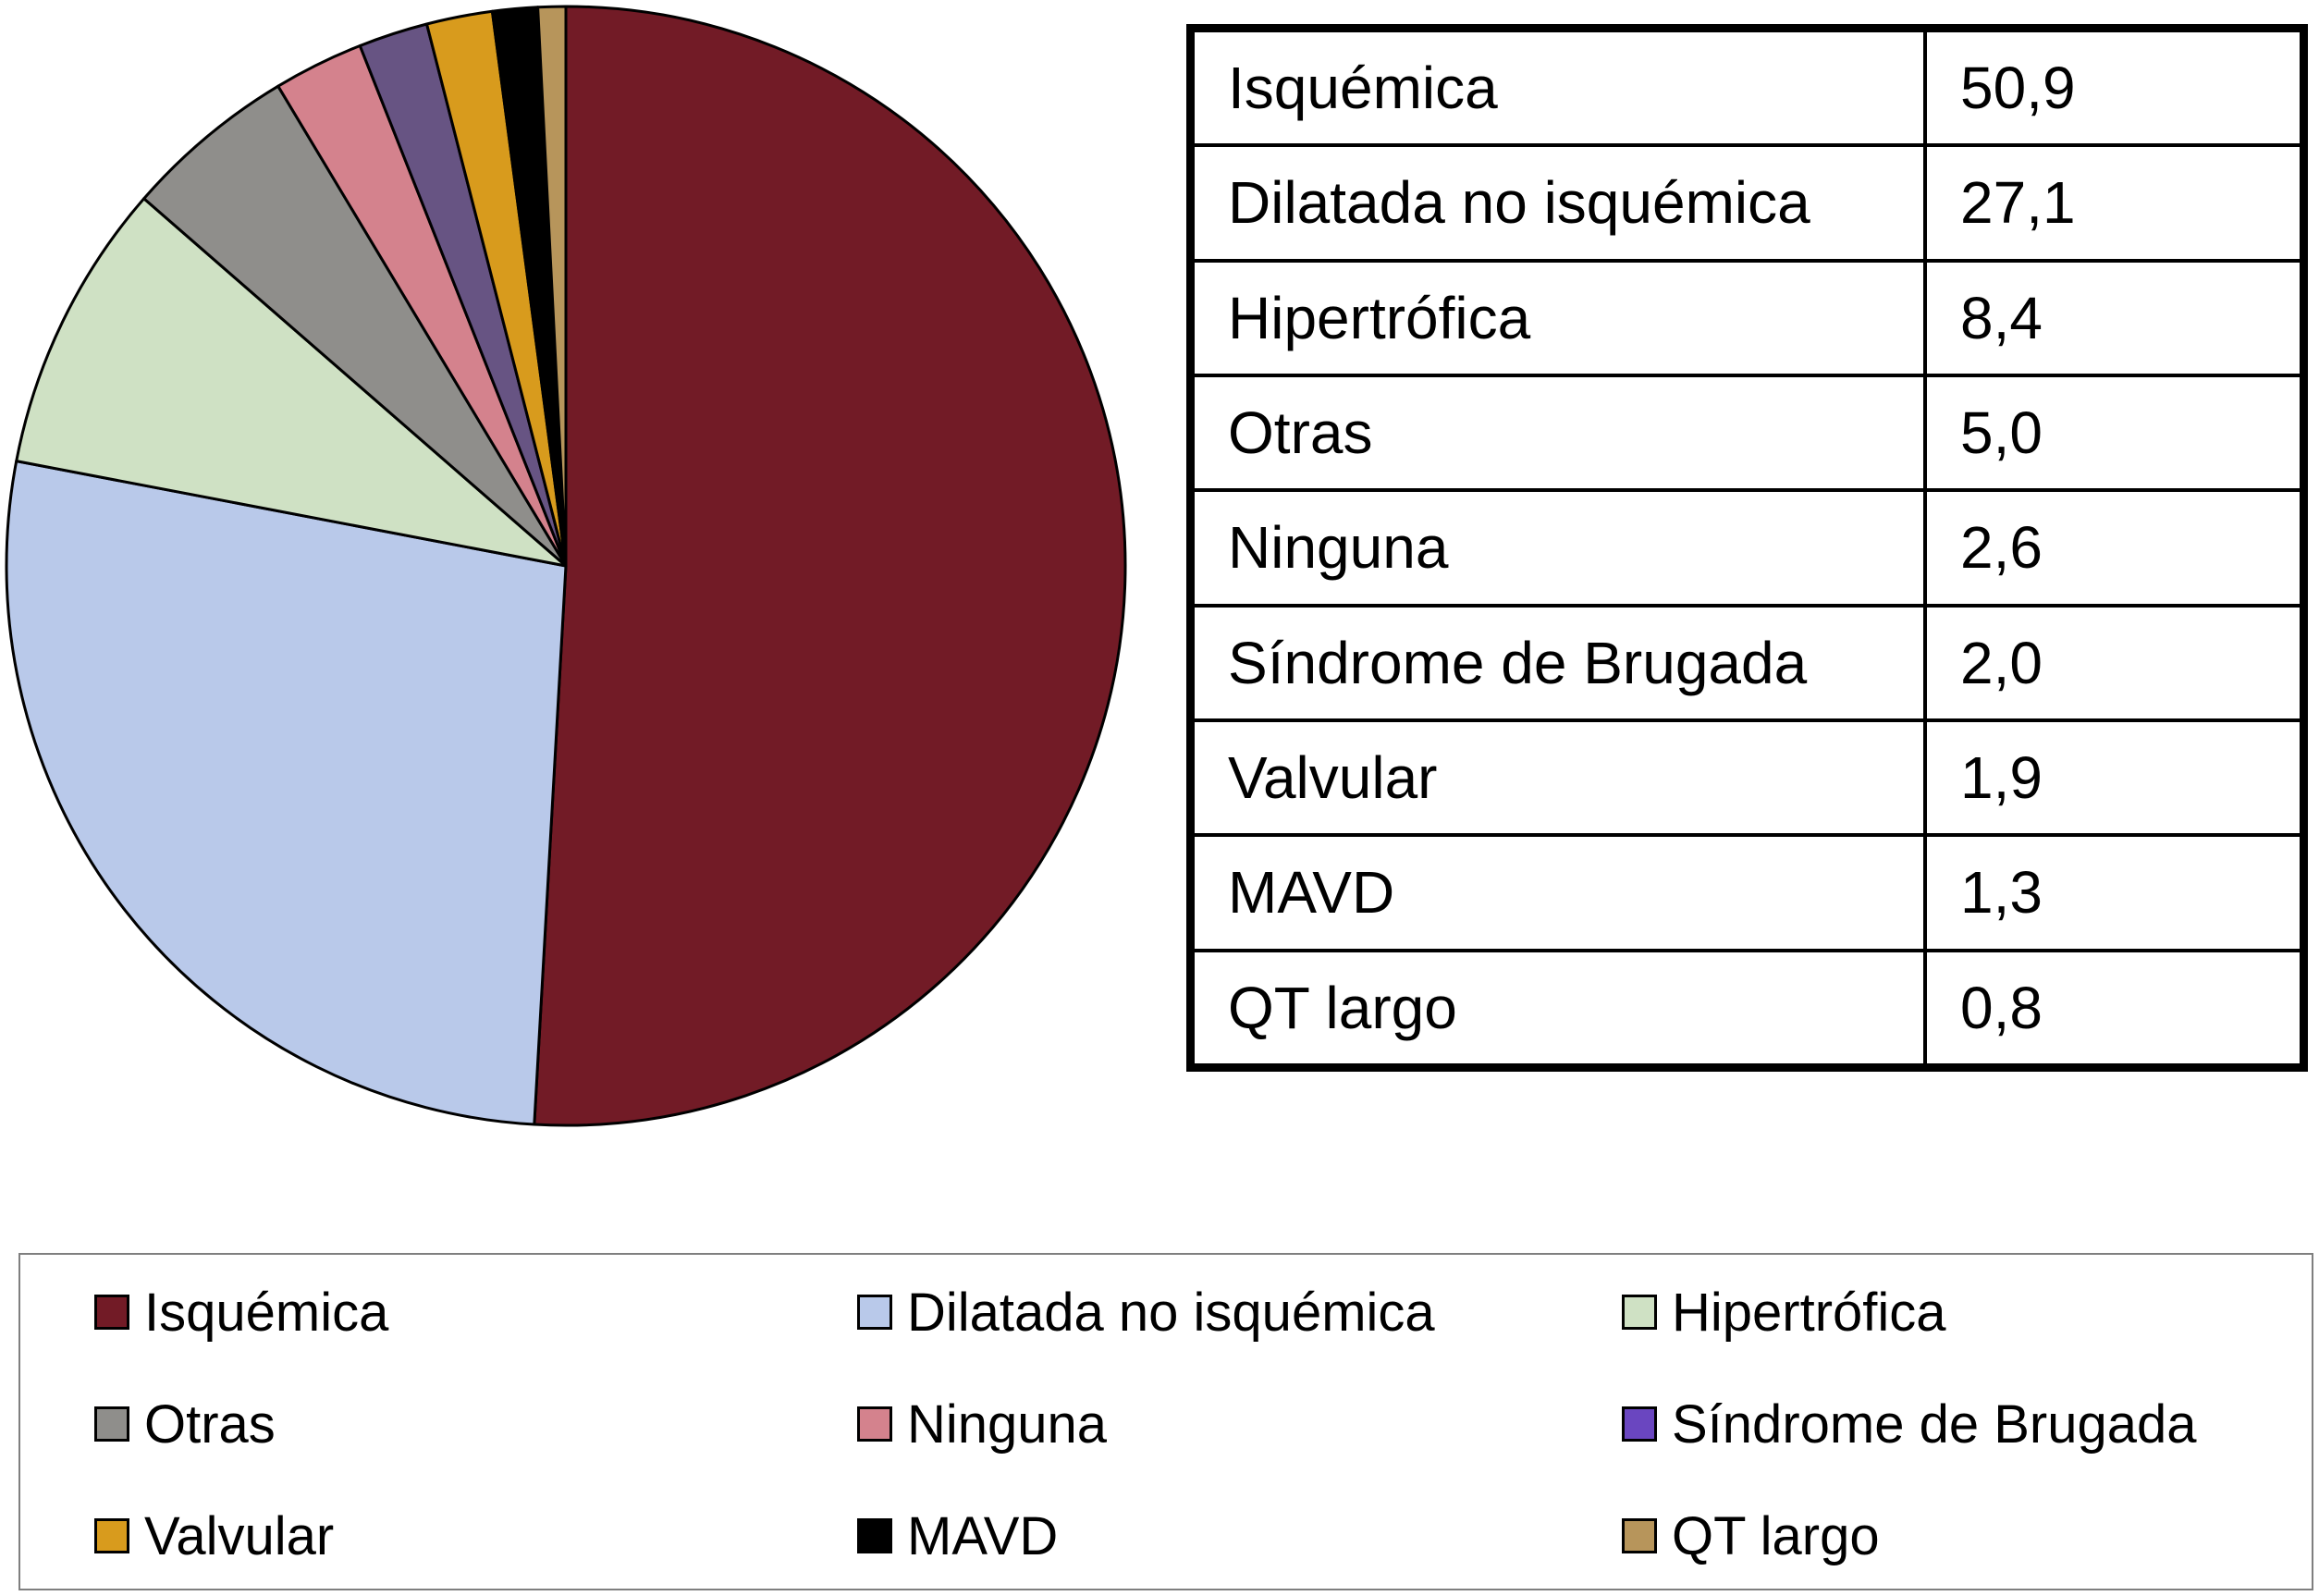 The height and width of the screenshot is (1596, 2319). Describe the element at coordinates (1934, 1424) in the screenshot. I see `legend-label: Síndrome de Brugada` at that location.